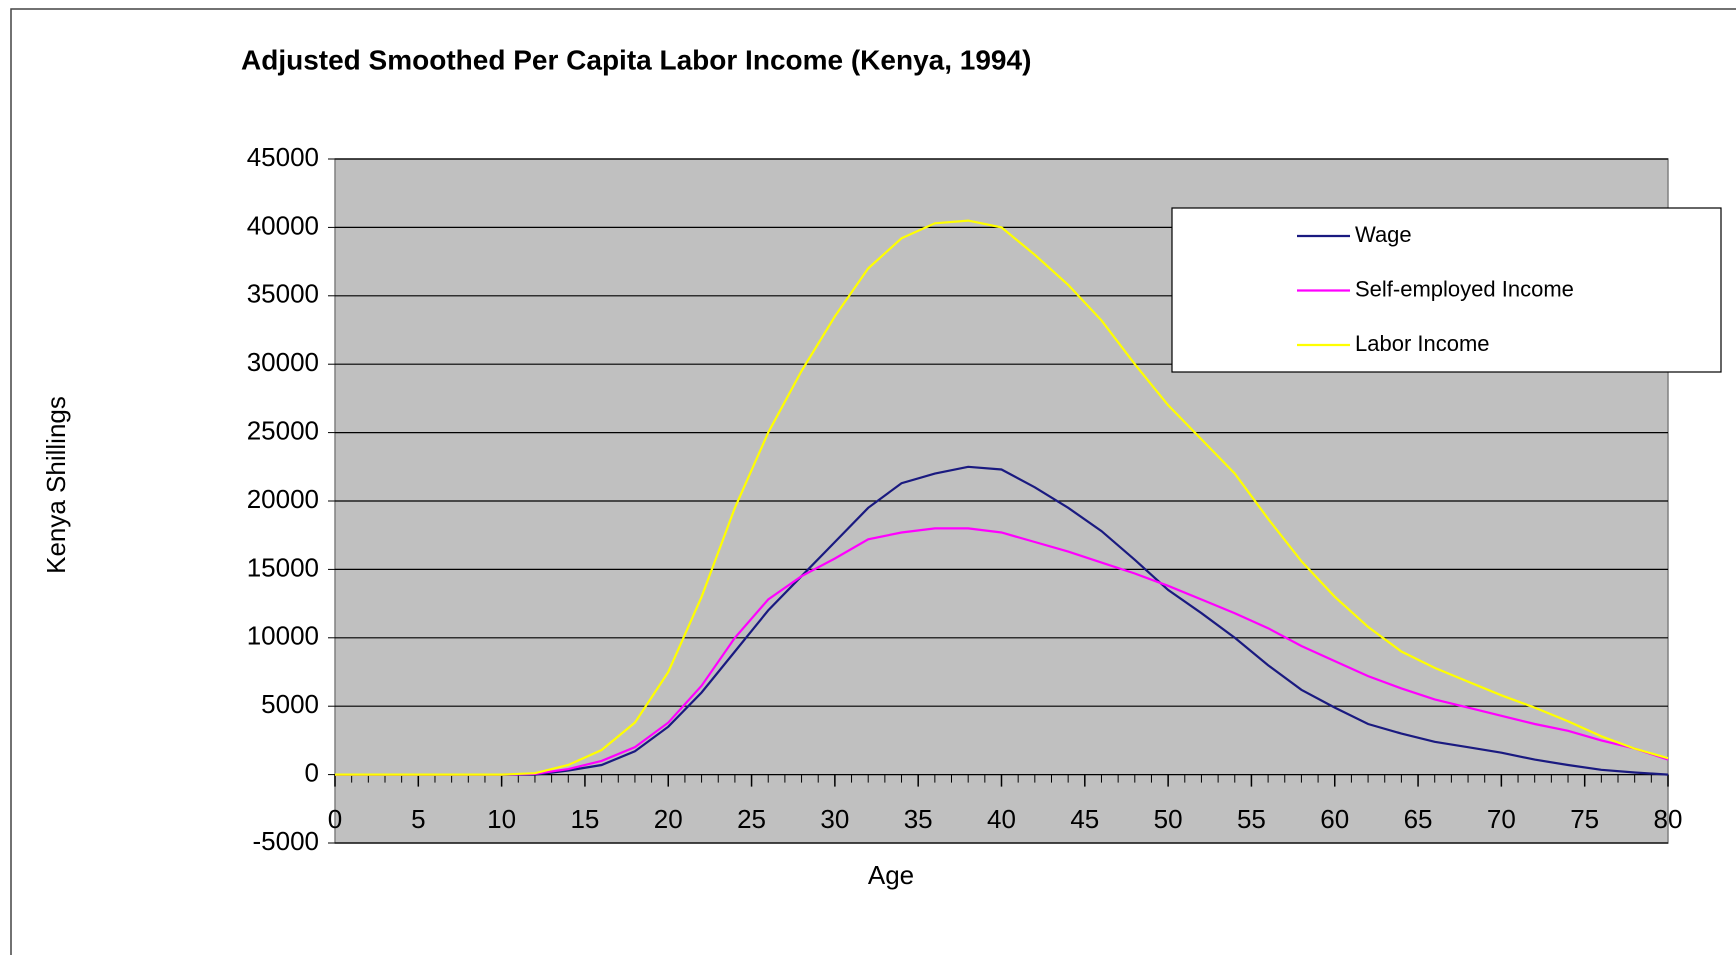 This screenshot has width=1736, height=955. What do you see at coordinates (1001, 819) in the screenshot?
I see `x-tick-label: 40` at bounding box center [1001, 819].